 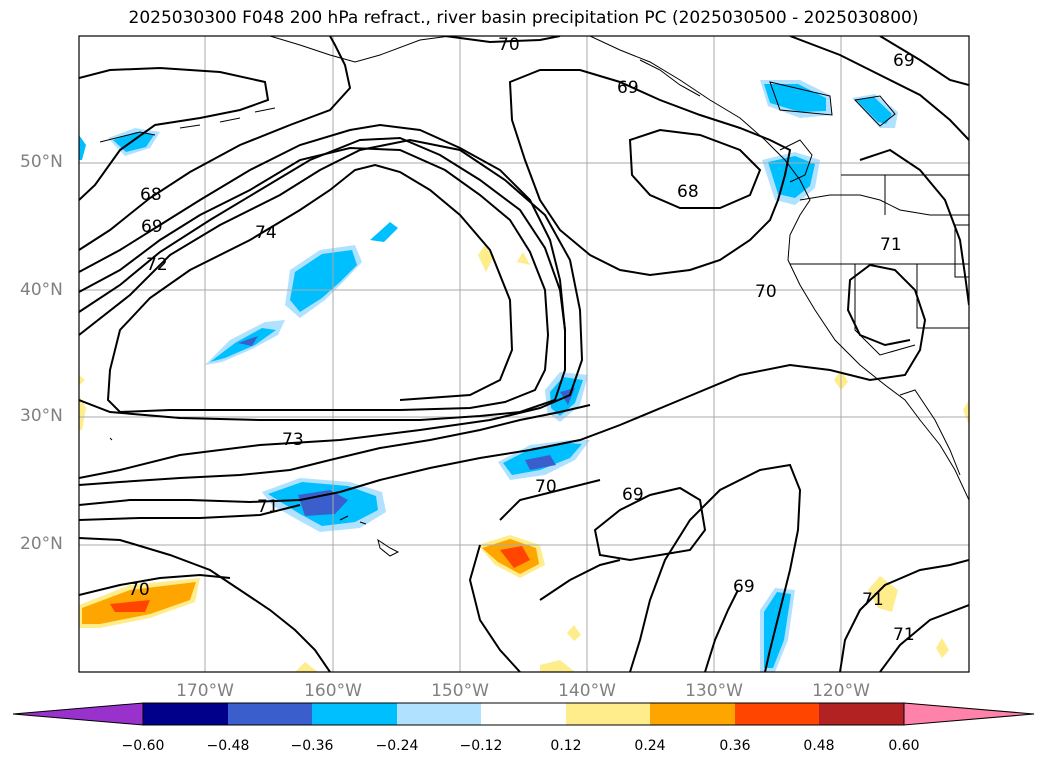 I want to click on lon-label: 140°W, so click(x=587, y=691).